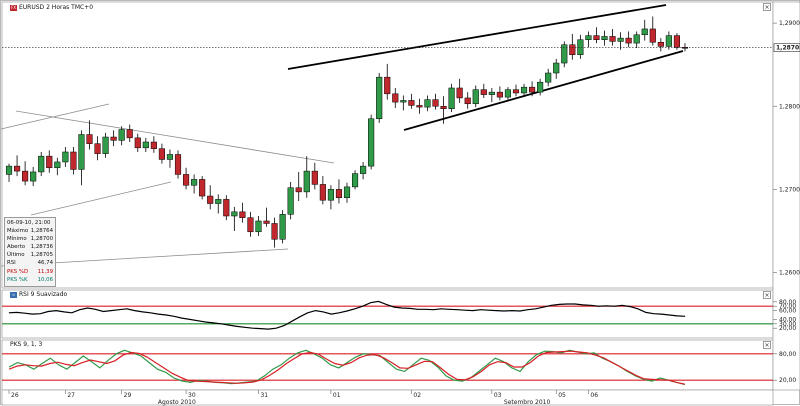 This screenshot has height=406, width=800. I want to click on channel-short-lower-trendline, so click(101, 198).